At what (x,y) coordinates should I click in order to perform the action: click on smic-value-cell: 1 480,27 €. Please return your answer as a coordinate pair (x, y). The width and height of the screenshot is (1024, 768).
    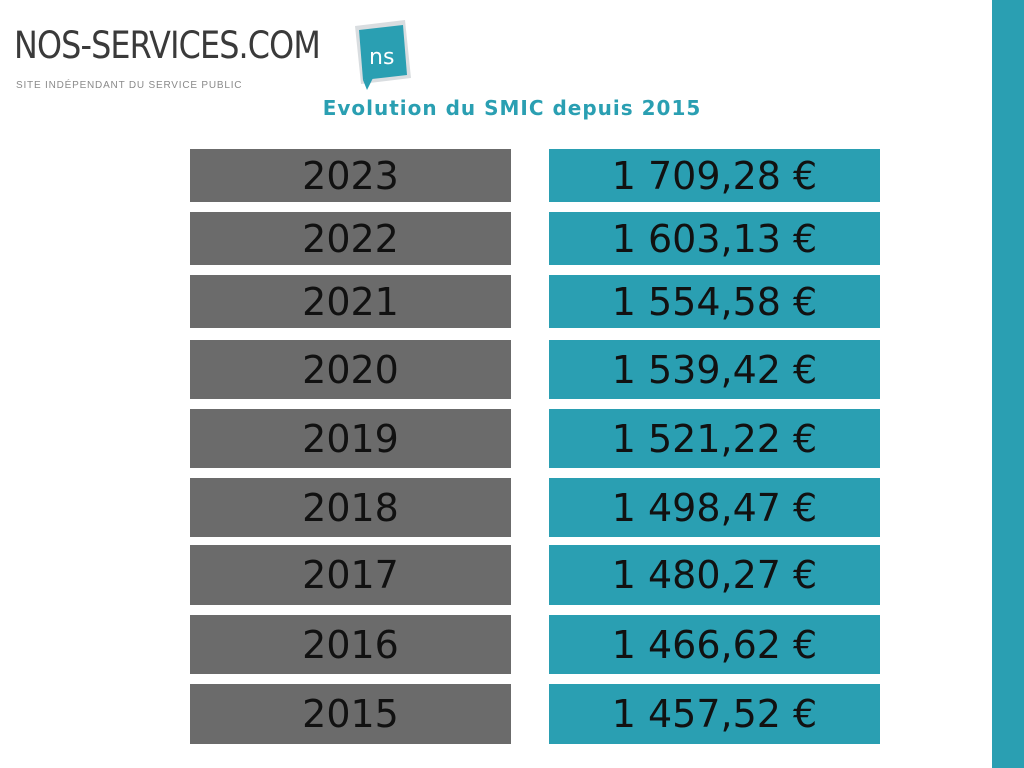
    Looking at the image, I should click on (714, 575).